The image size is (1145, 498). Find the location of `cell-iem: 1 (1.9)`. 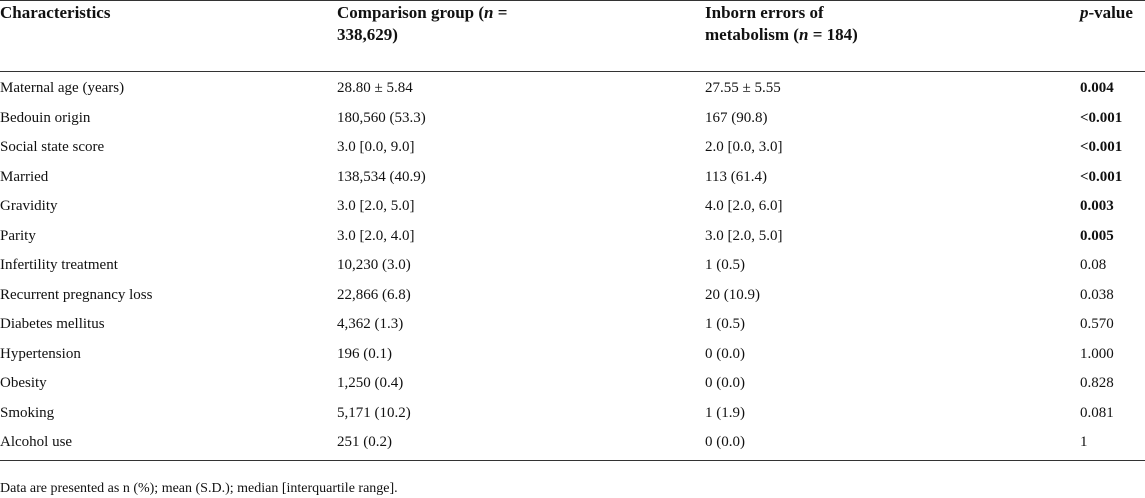

cell-iem: 1 (1.9) is located at coordinates (725, 412).